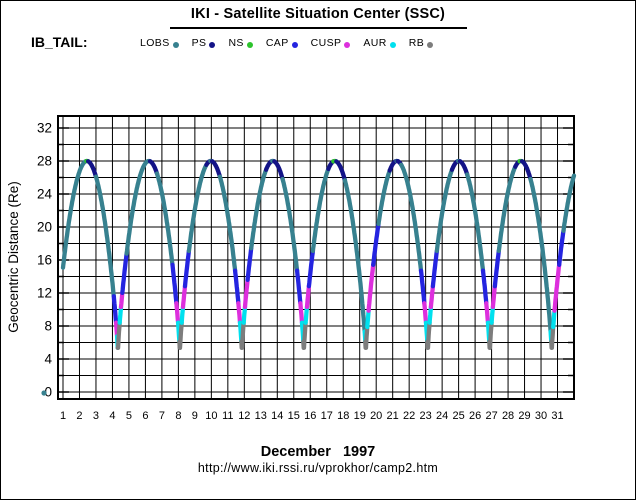 The image size is (636, 500). I want to click on rb-legend-dot-icon, so click(430, 44).